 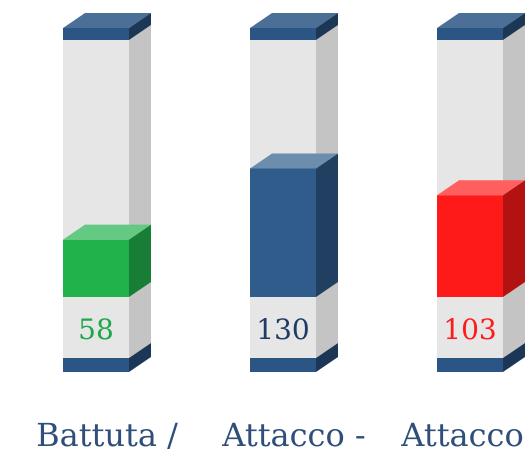 I want to click on data-label: 103, so click(x=469, y=329).